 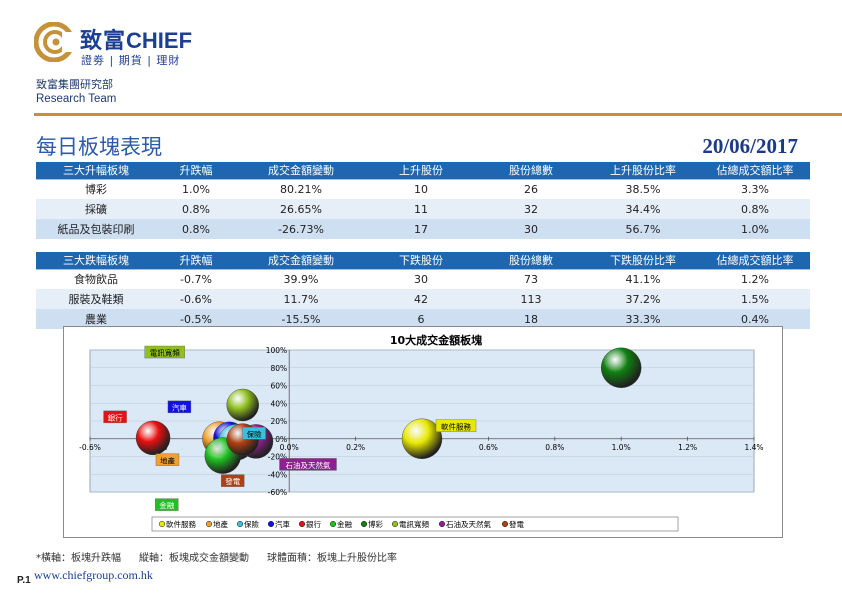 What do you see at coordinates (54, 42) in the screenshot?
I see `chief-logo-icon` at bounding box center [54, 42].